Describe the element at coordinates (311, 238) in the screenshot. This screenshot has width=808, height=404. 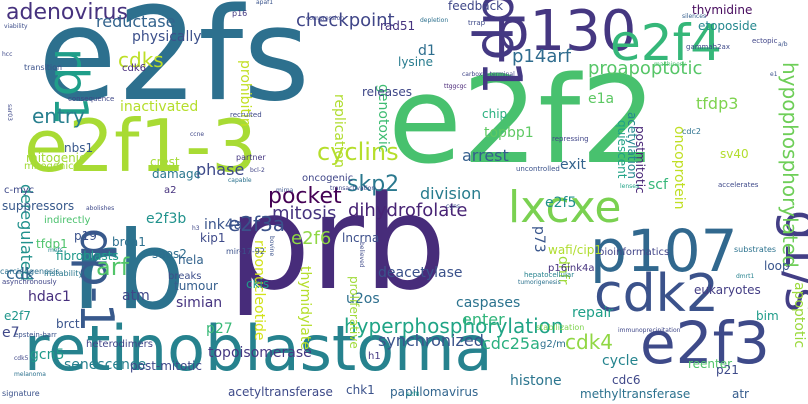
I see `word-e2f6: e2f6` at that location.